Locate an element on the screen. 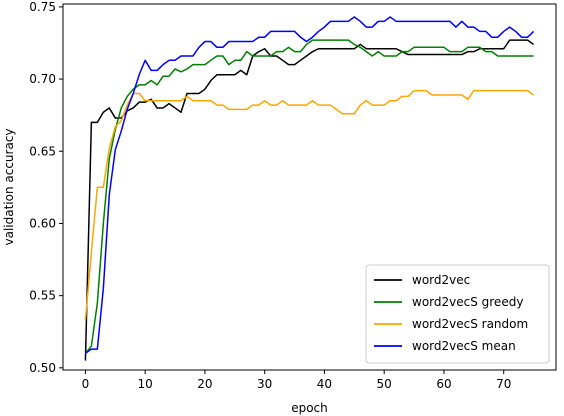  y-tick-label-4: 0.70 is located at coordinates (42, 79).